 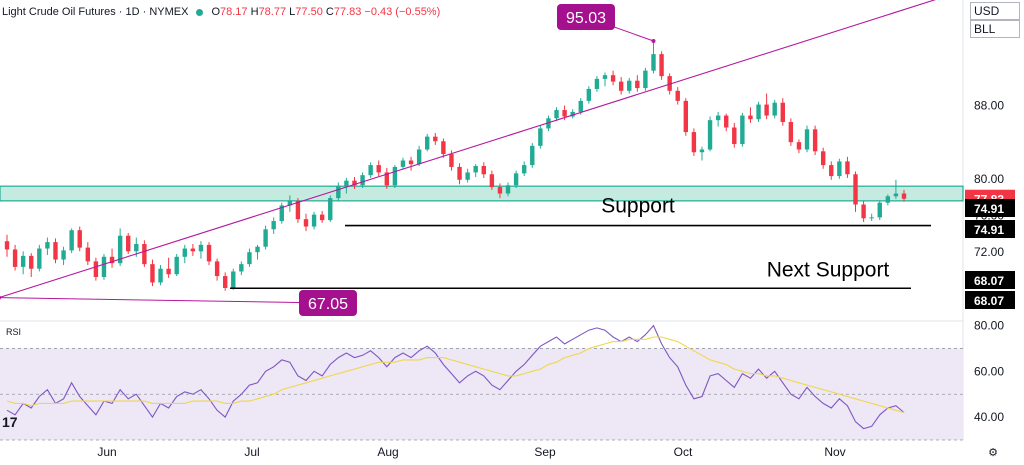 What do you see at coordinates (309, 12) in the screenshot?
I see `low-value: 77.50` at bounding box center [309, 12].